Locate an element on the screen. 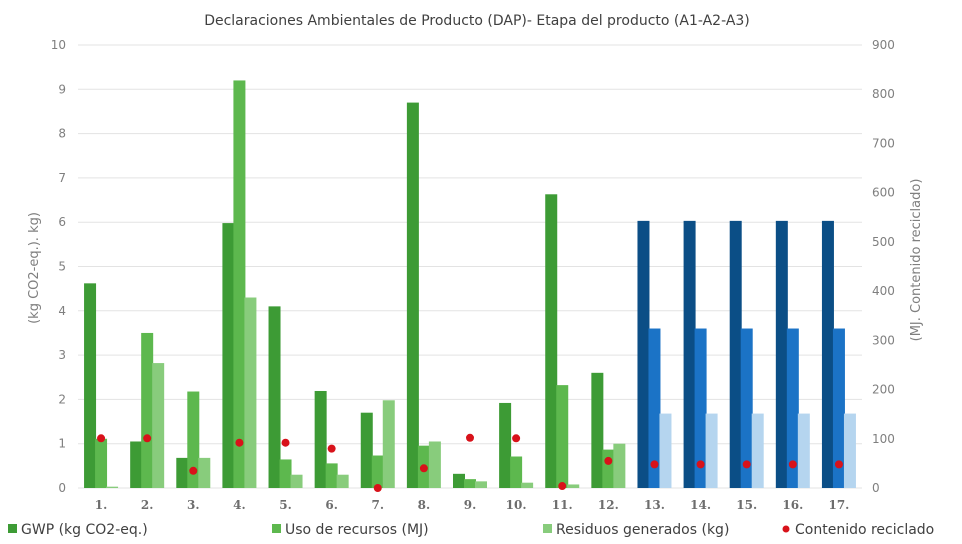 The width and height of the screenshot is (962, 544). legend-contenido-reciclado-swatch is located at coordinates (786, 529).